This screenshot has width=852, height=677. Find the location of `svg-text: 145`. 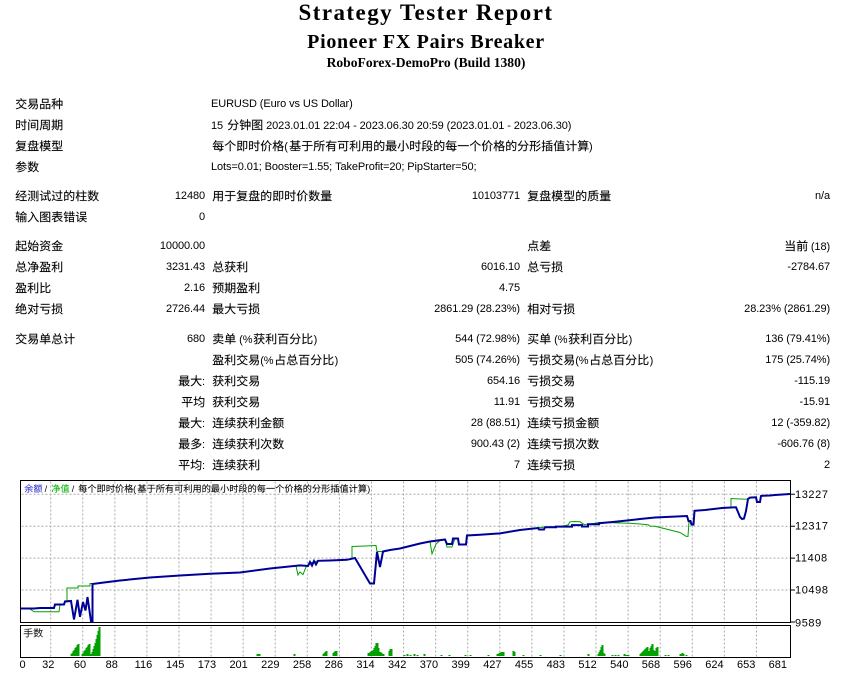

svg-text: 145 is located at coordinates (175, 665).